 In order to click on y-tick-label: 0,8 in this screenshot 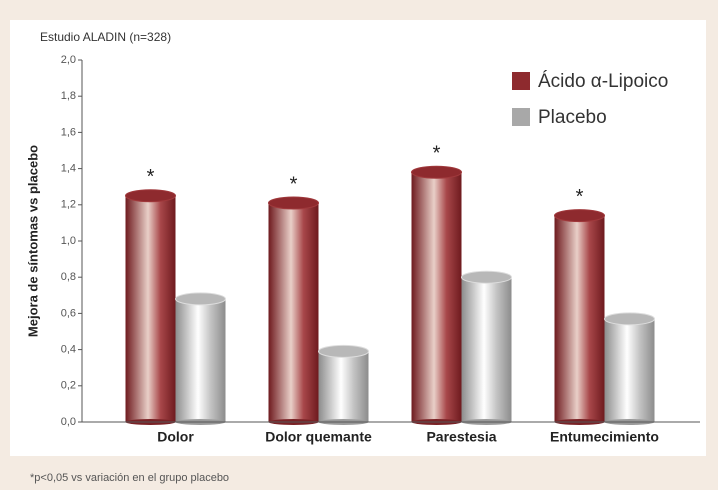, I will do `click(68, 277)`.